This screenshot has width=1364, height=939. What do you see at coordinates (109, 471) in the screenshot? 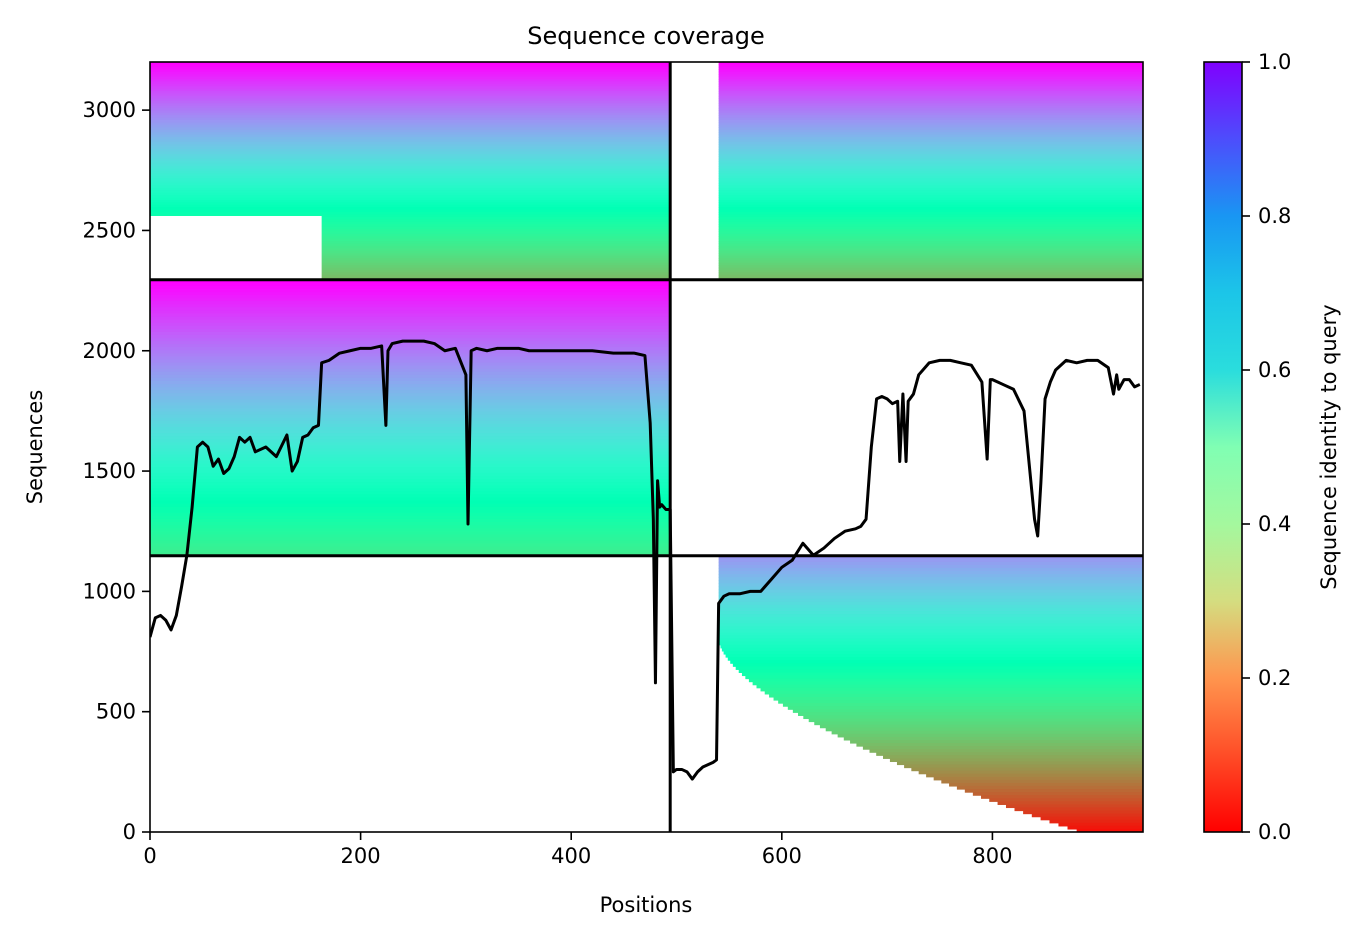
I see `y-tick-label: 1500` at bounding box center [109, 471].